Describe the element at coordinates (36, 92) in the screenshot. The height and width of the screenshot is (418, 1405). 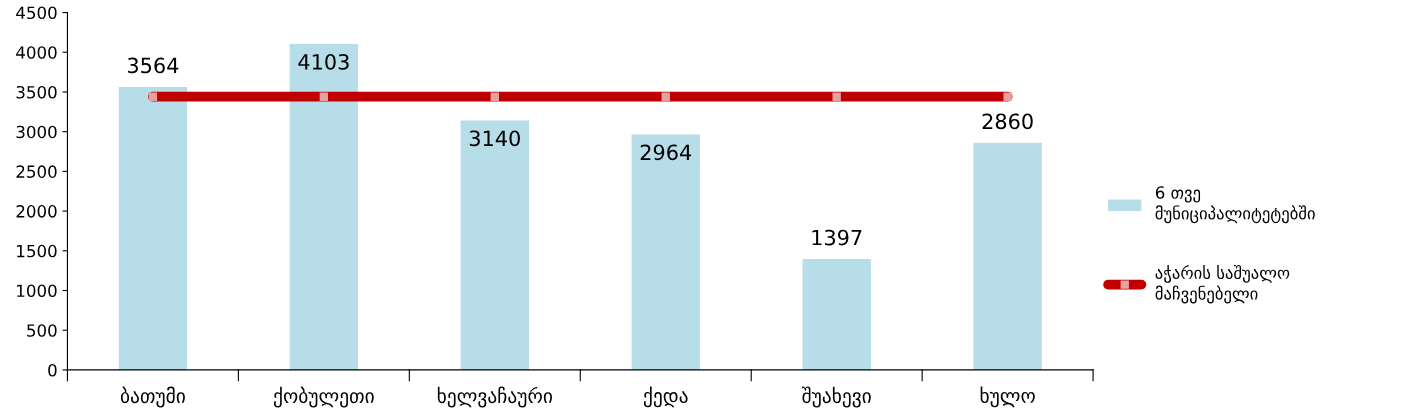
I see `y-tick-label: 3500` at that location.